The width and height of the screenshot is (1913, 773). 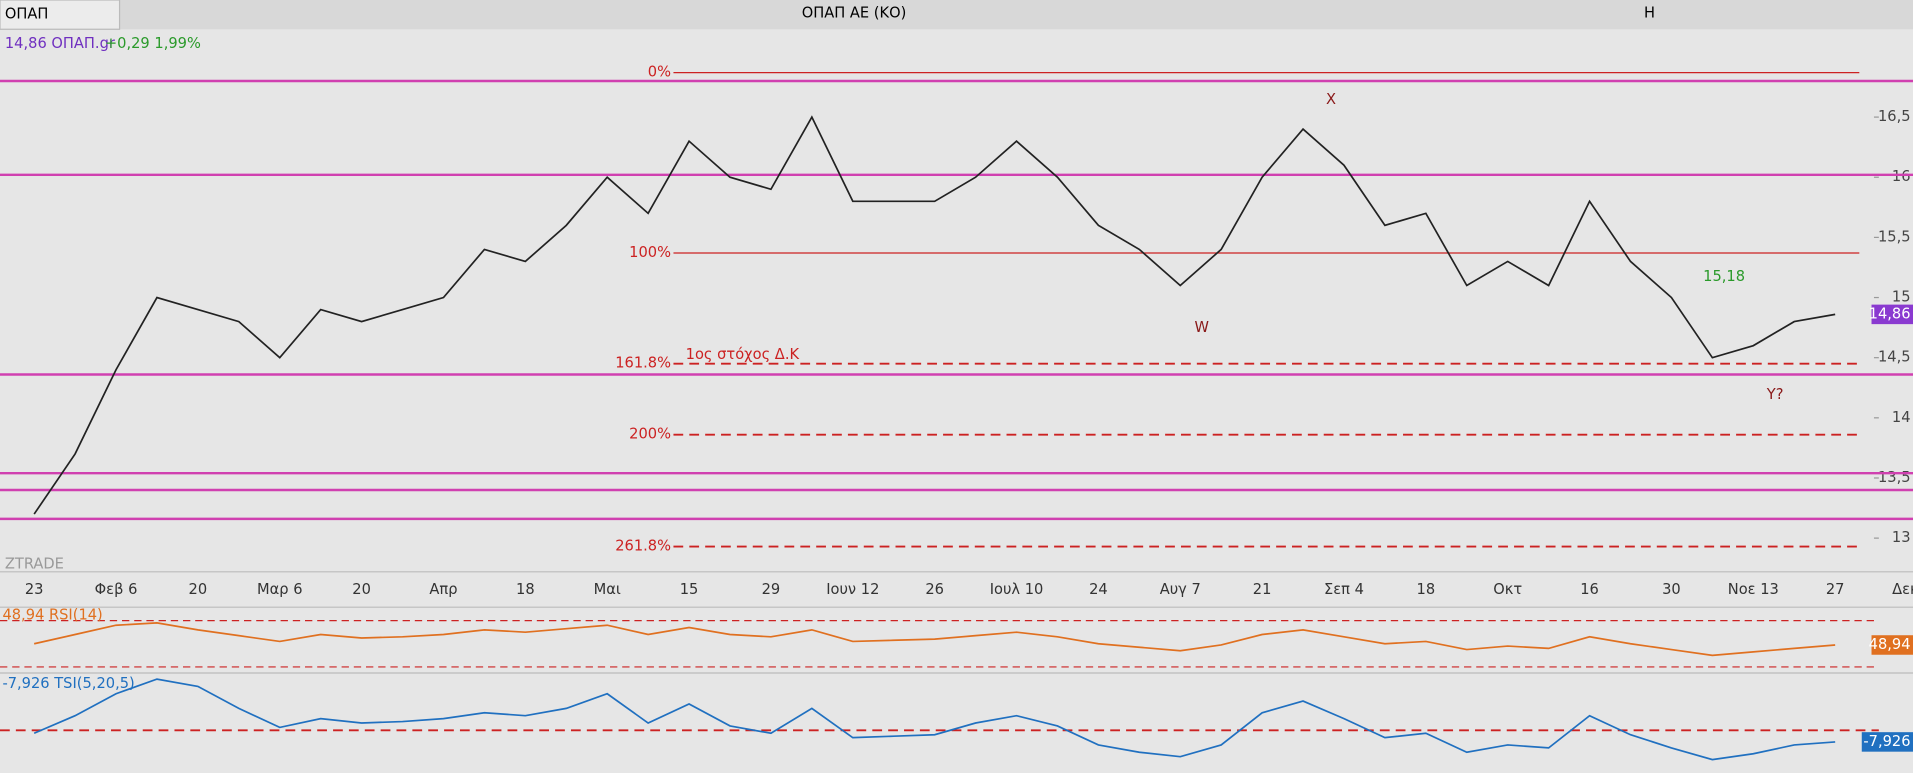 What do you see at coordinates (1201, 327) in the screenshot?
I see `wave-w: W` at bounding box center [1201, 327].